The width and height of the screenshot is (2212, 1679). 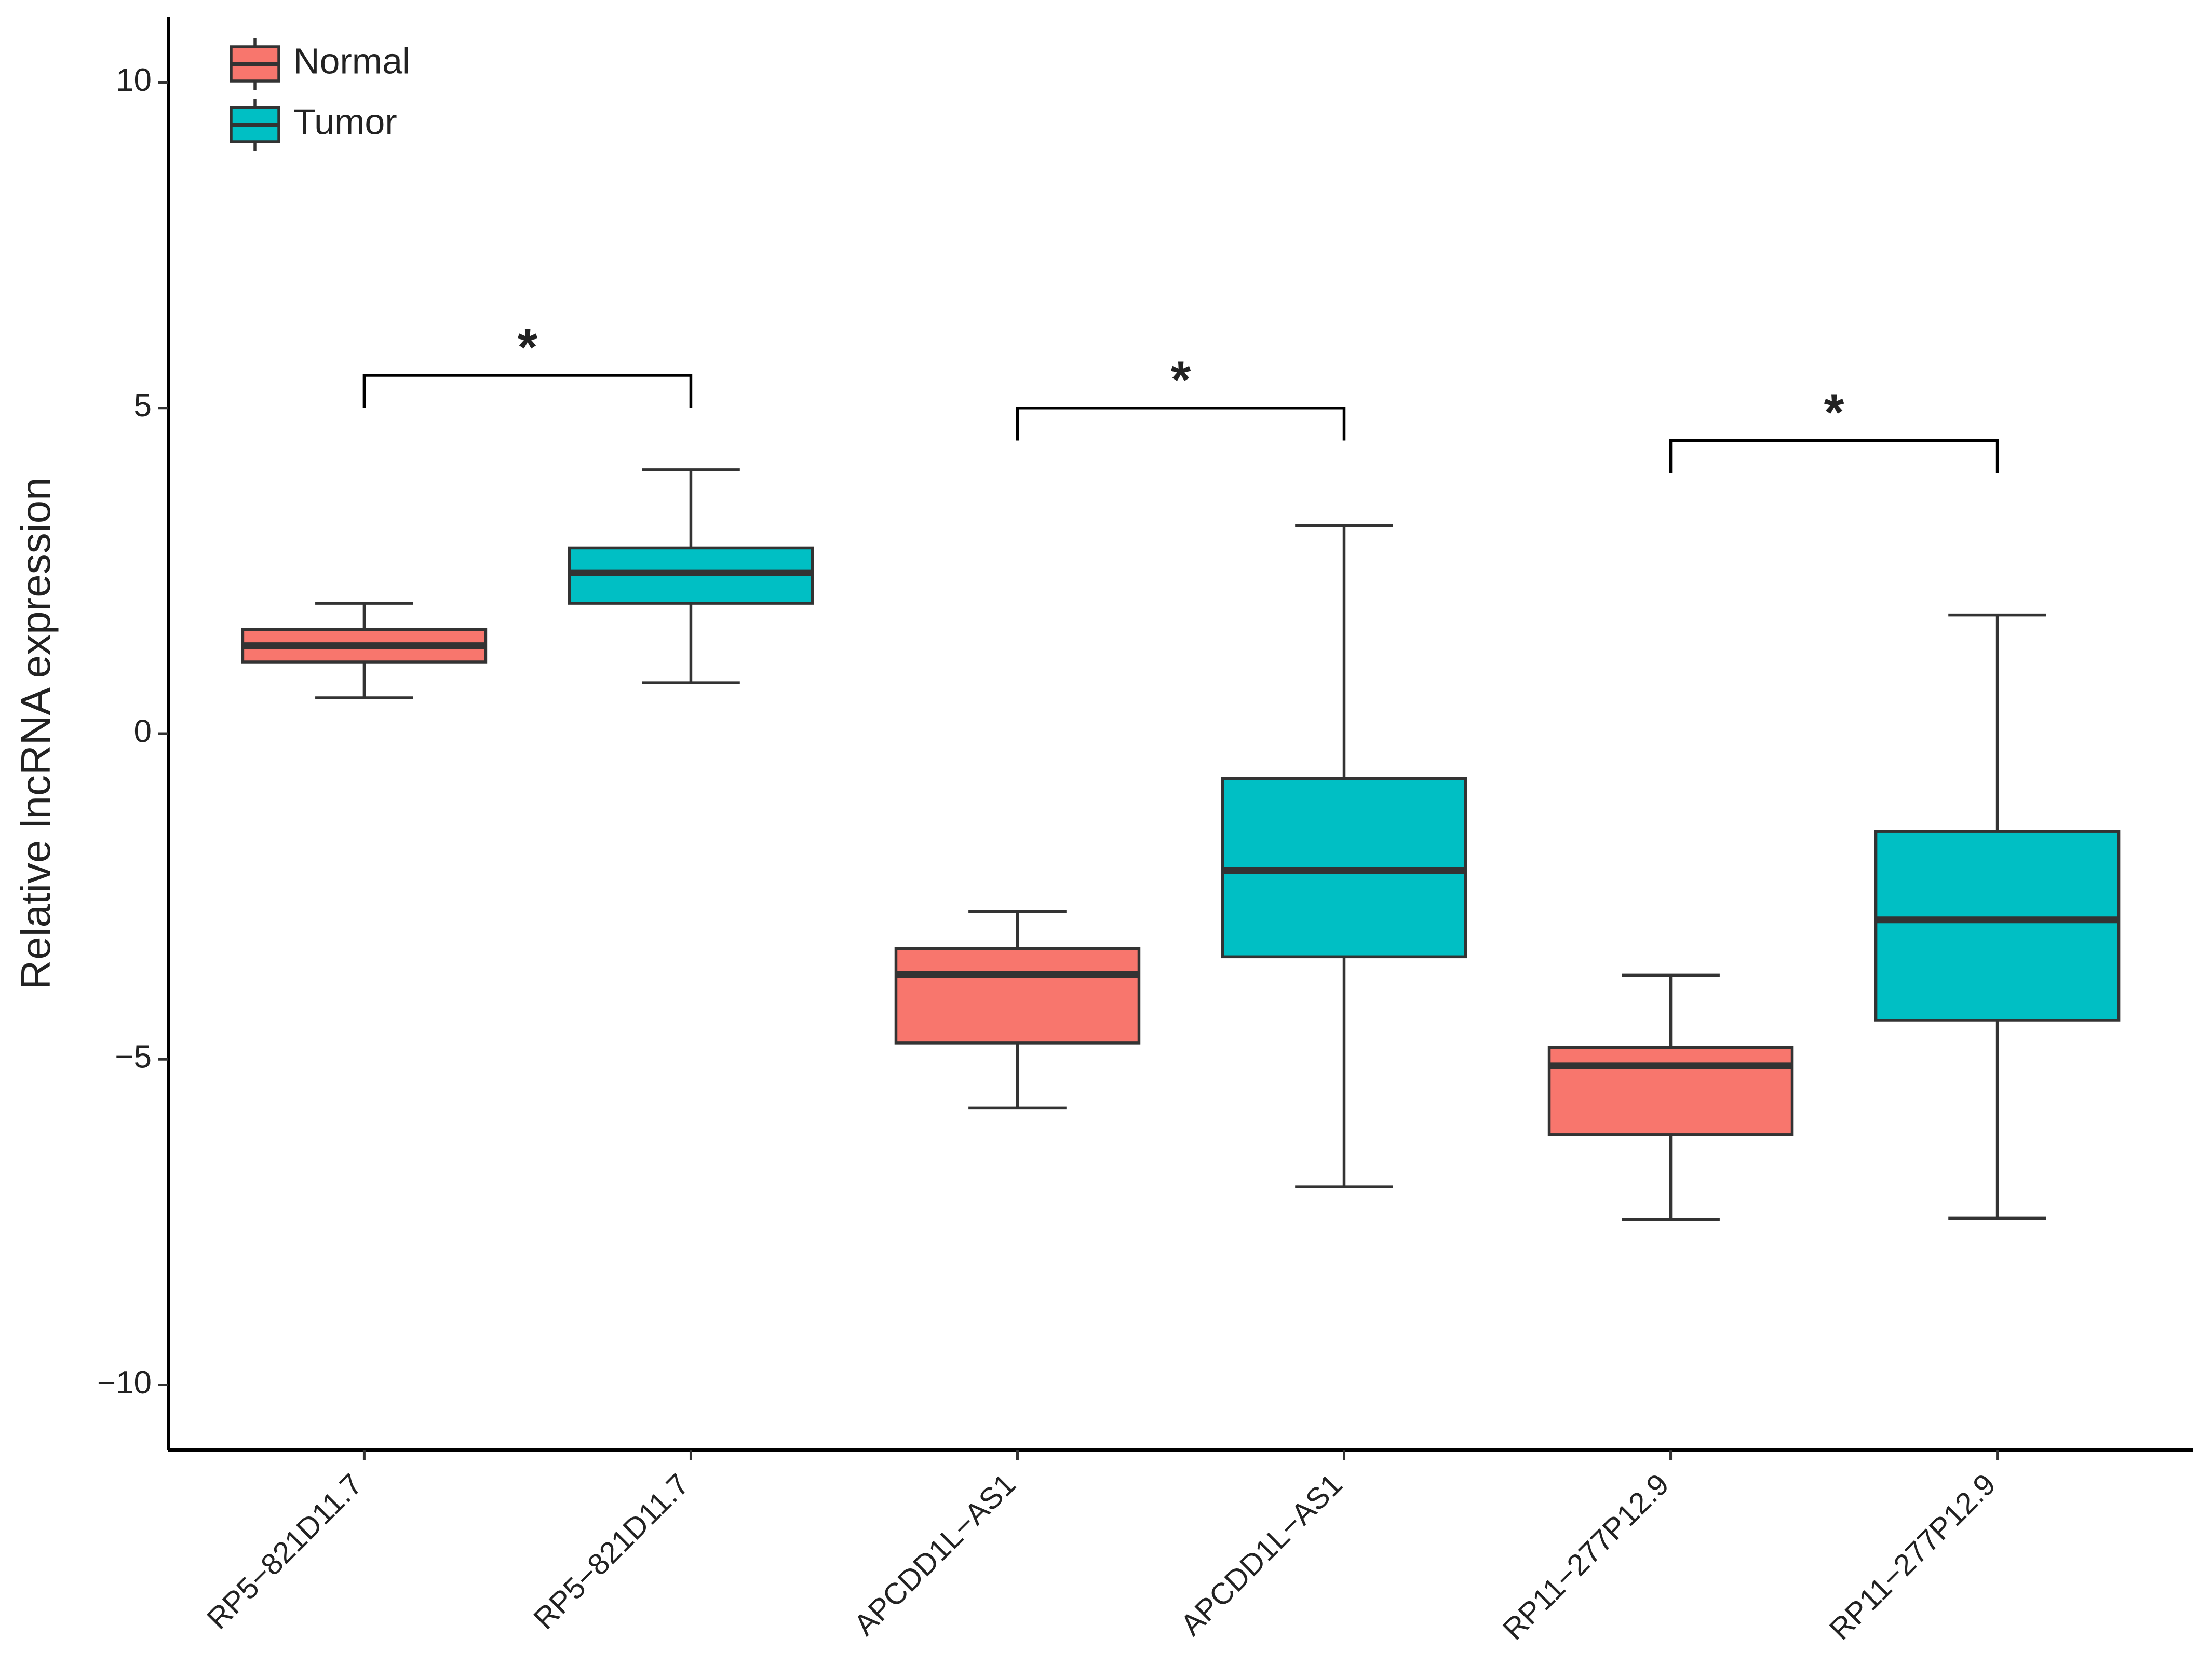 What do you see at coordinates (352, 60) in the screenshot?
I see `legend-label: Normal` at bounding box center [352, 60].